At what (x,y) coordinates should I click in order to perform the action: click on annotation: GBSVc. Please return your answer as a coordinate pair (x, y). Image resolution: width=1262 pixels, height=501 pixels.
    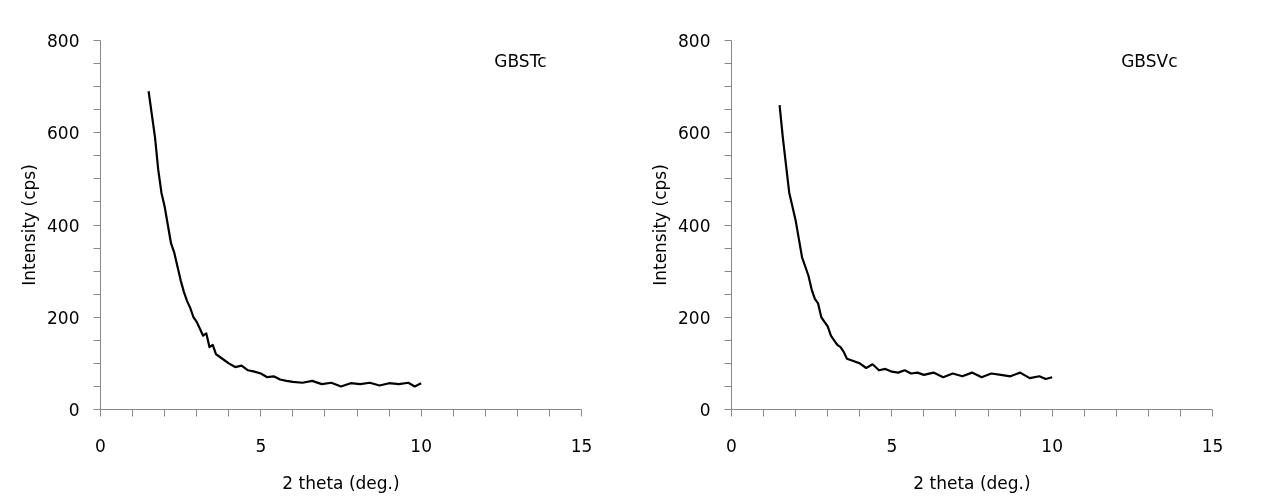
    Looking at the image, I should click on (1149, 60).